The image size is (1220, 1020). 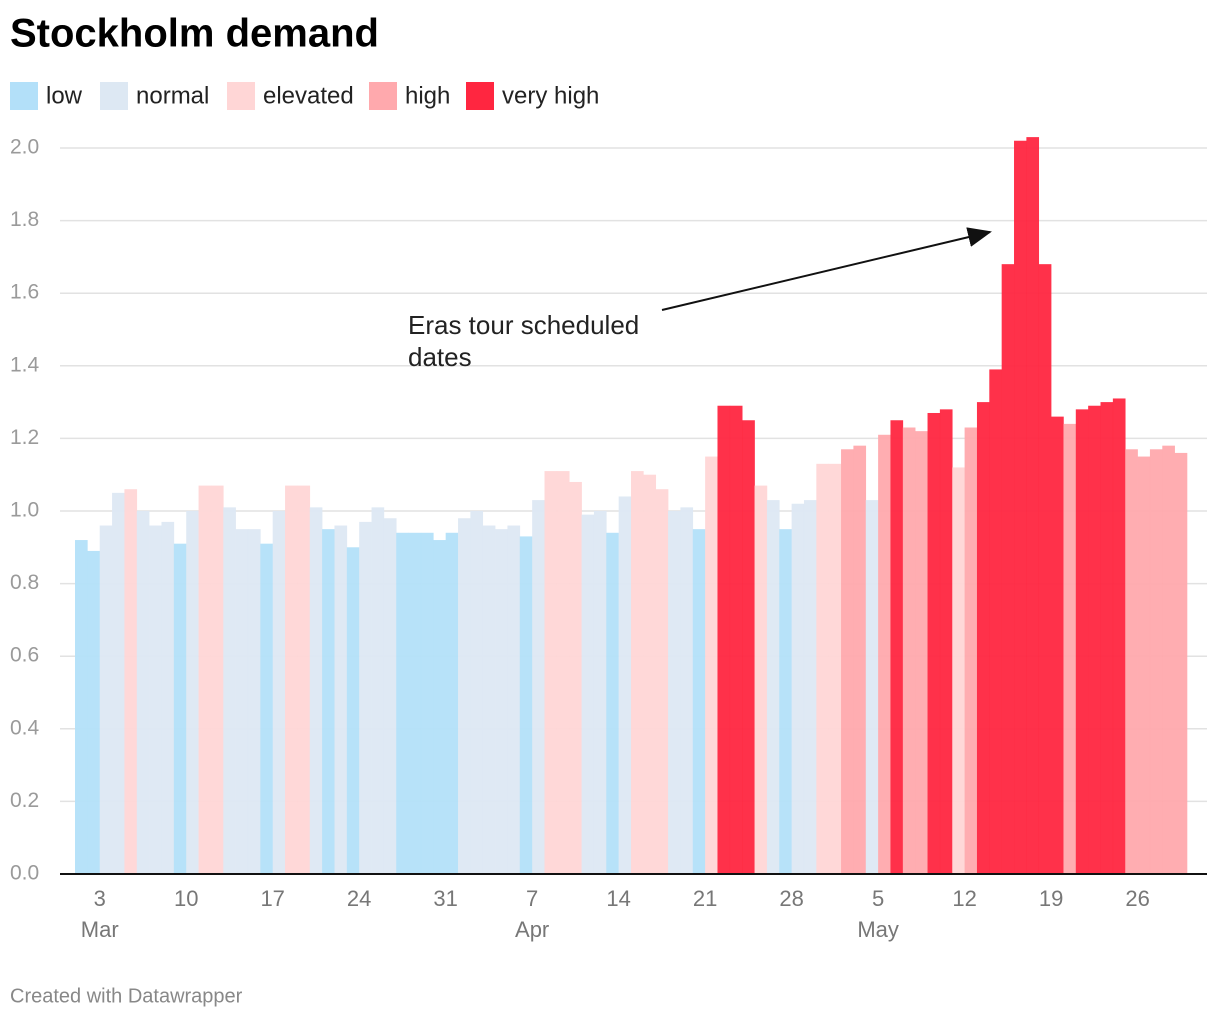 I want to click on annotation: Eras tour scheduled, so click(x=523, y=325).